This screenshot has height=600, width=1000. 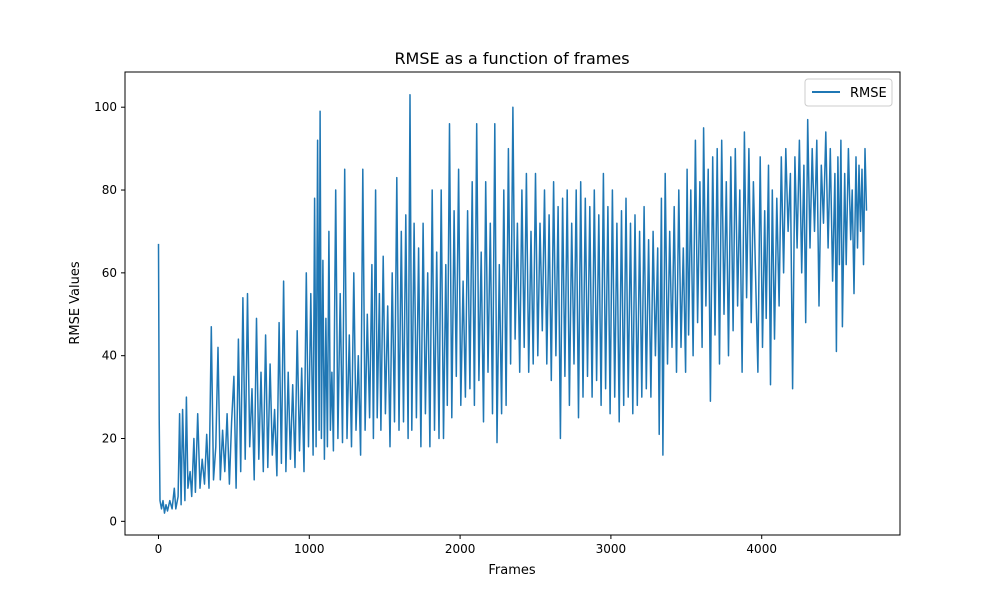 I want to click on x-tick-label: 0, so click(x=159, y=549).